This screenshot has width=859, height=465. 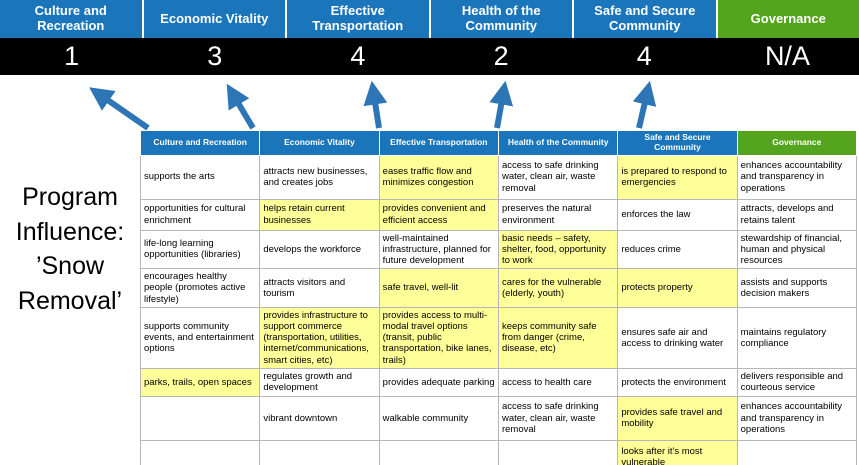 What do you see at coordinates (501, 56) in the screenshot?
I see `score-value: 2` at bounding box center [501, 56].